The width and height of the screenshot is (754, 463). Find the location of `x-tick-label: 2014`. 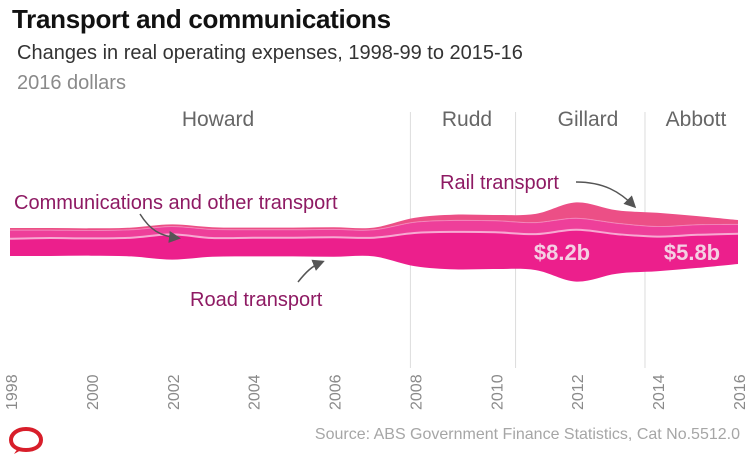

x-tick-label: 2014 is located at coordinates (659, 392).